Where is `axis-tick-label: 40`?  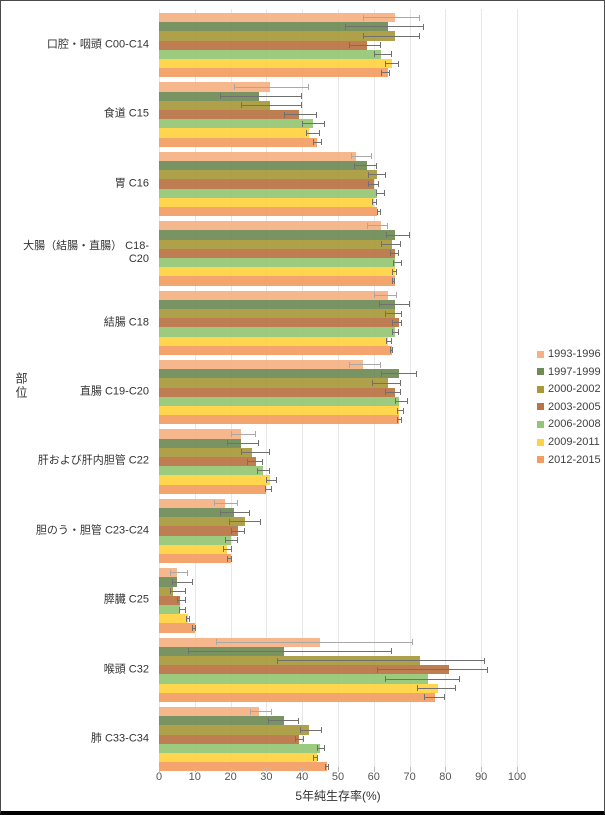 axis-tick-label: 40 is located at coordinates (302, 777).